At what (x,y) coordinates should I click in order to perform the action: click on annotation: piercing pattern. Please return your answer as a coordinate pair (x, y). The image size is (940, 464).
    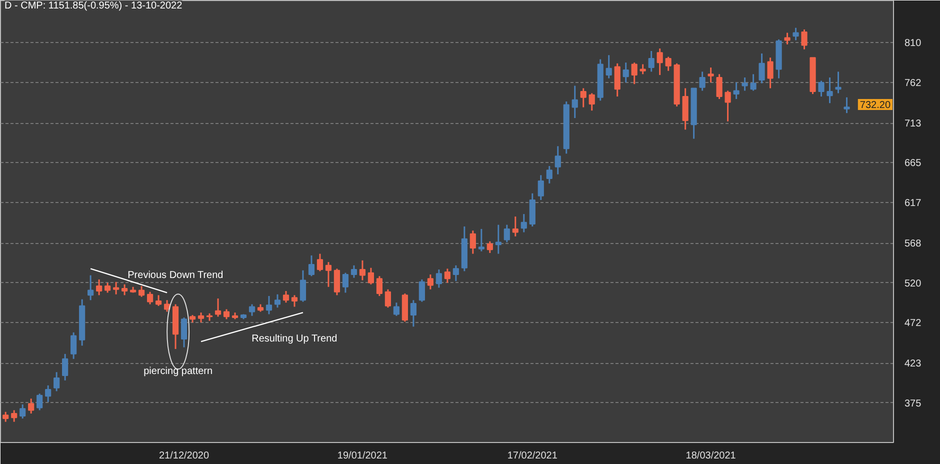
    Looking at the image, I should click on (178, 371).